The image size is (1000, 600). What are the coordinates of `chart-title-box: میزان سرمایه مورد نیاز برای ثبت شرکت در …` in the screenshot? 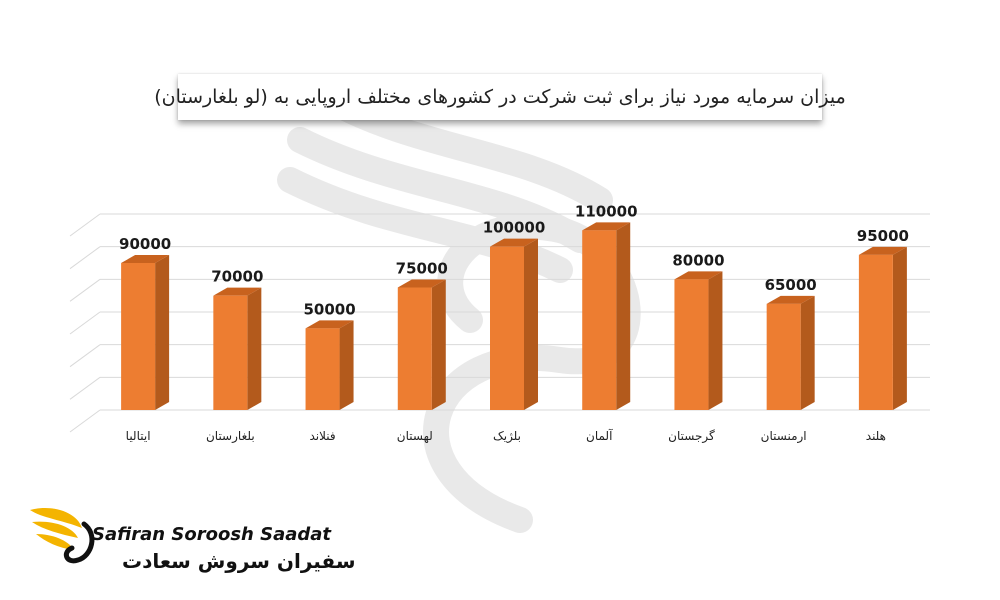 It's located at (500, 97).